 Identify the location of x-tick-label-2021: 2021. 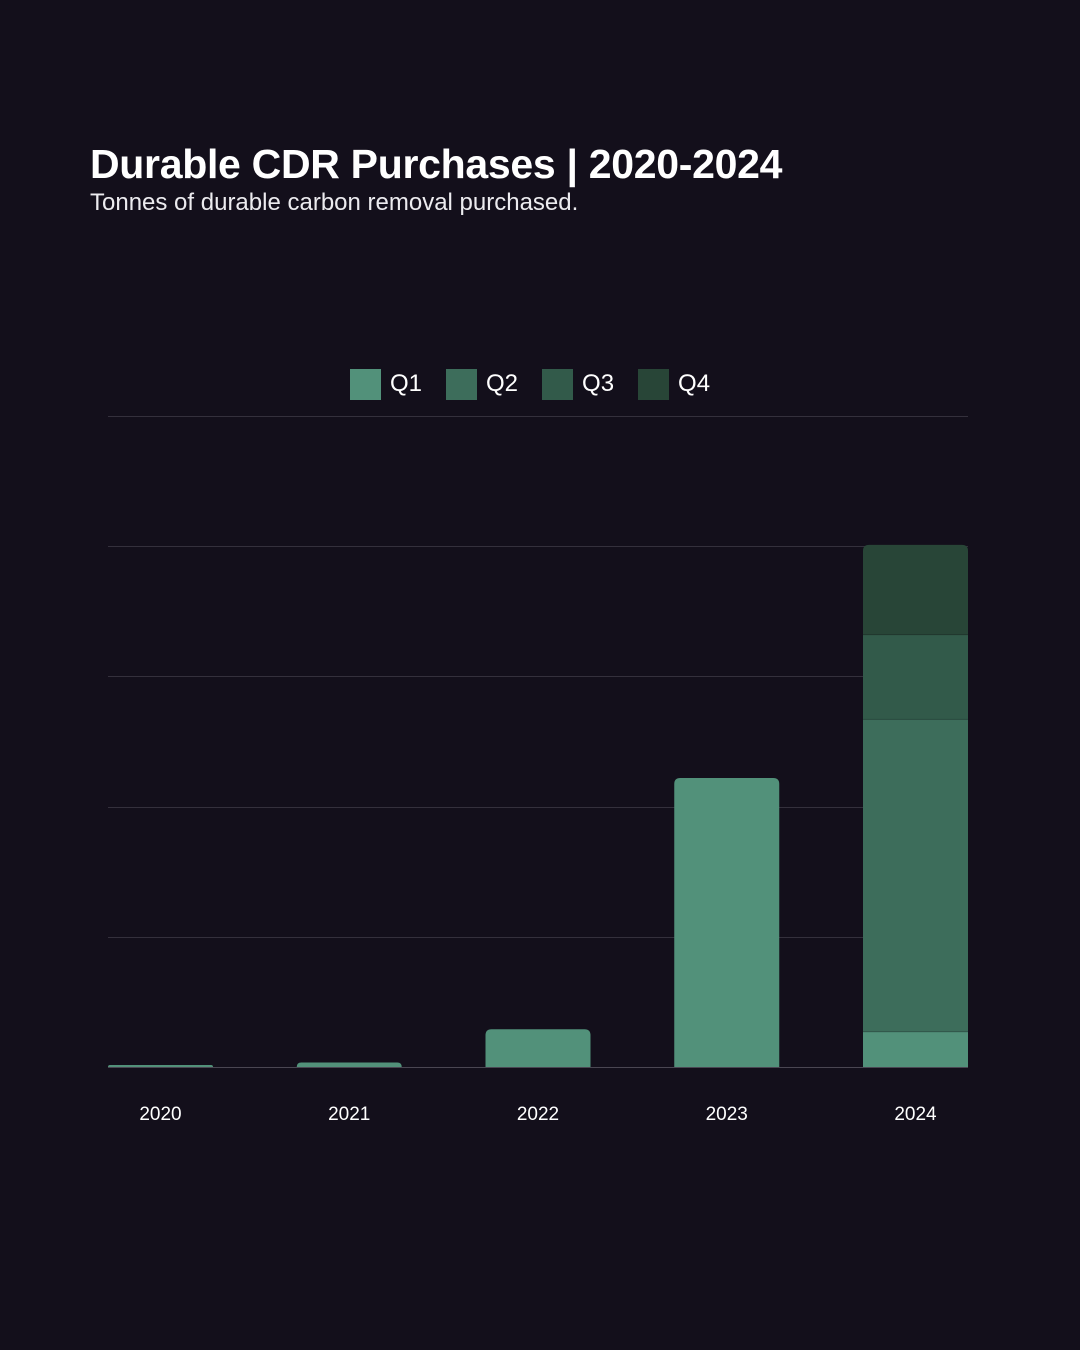
(349, 1114).